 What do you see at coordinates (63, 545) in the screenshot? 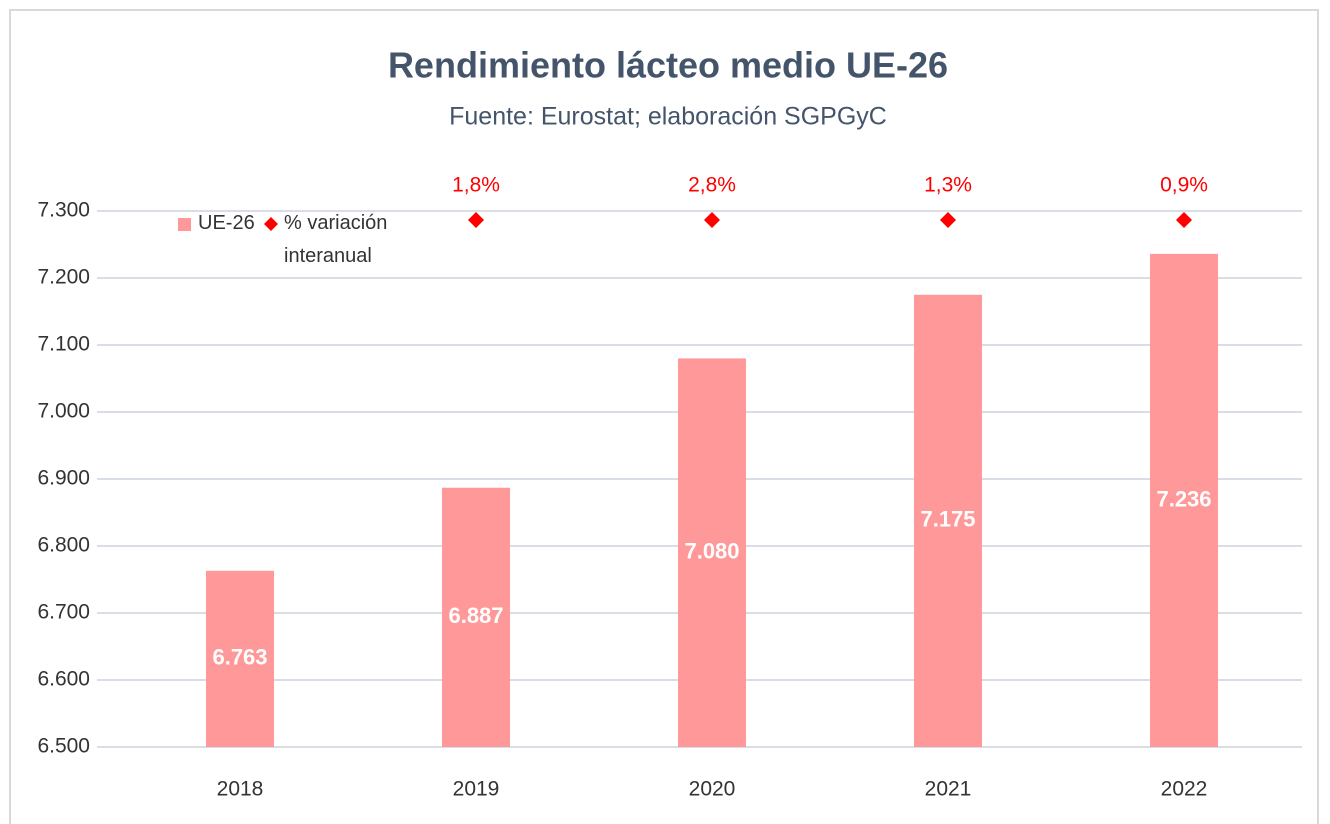
I see `y-tick-label: 6.800` at bounding box center [63, 545].